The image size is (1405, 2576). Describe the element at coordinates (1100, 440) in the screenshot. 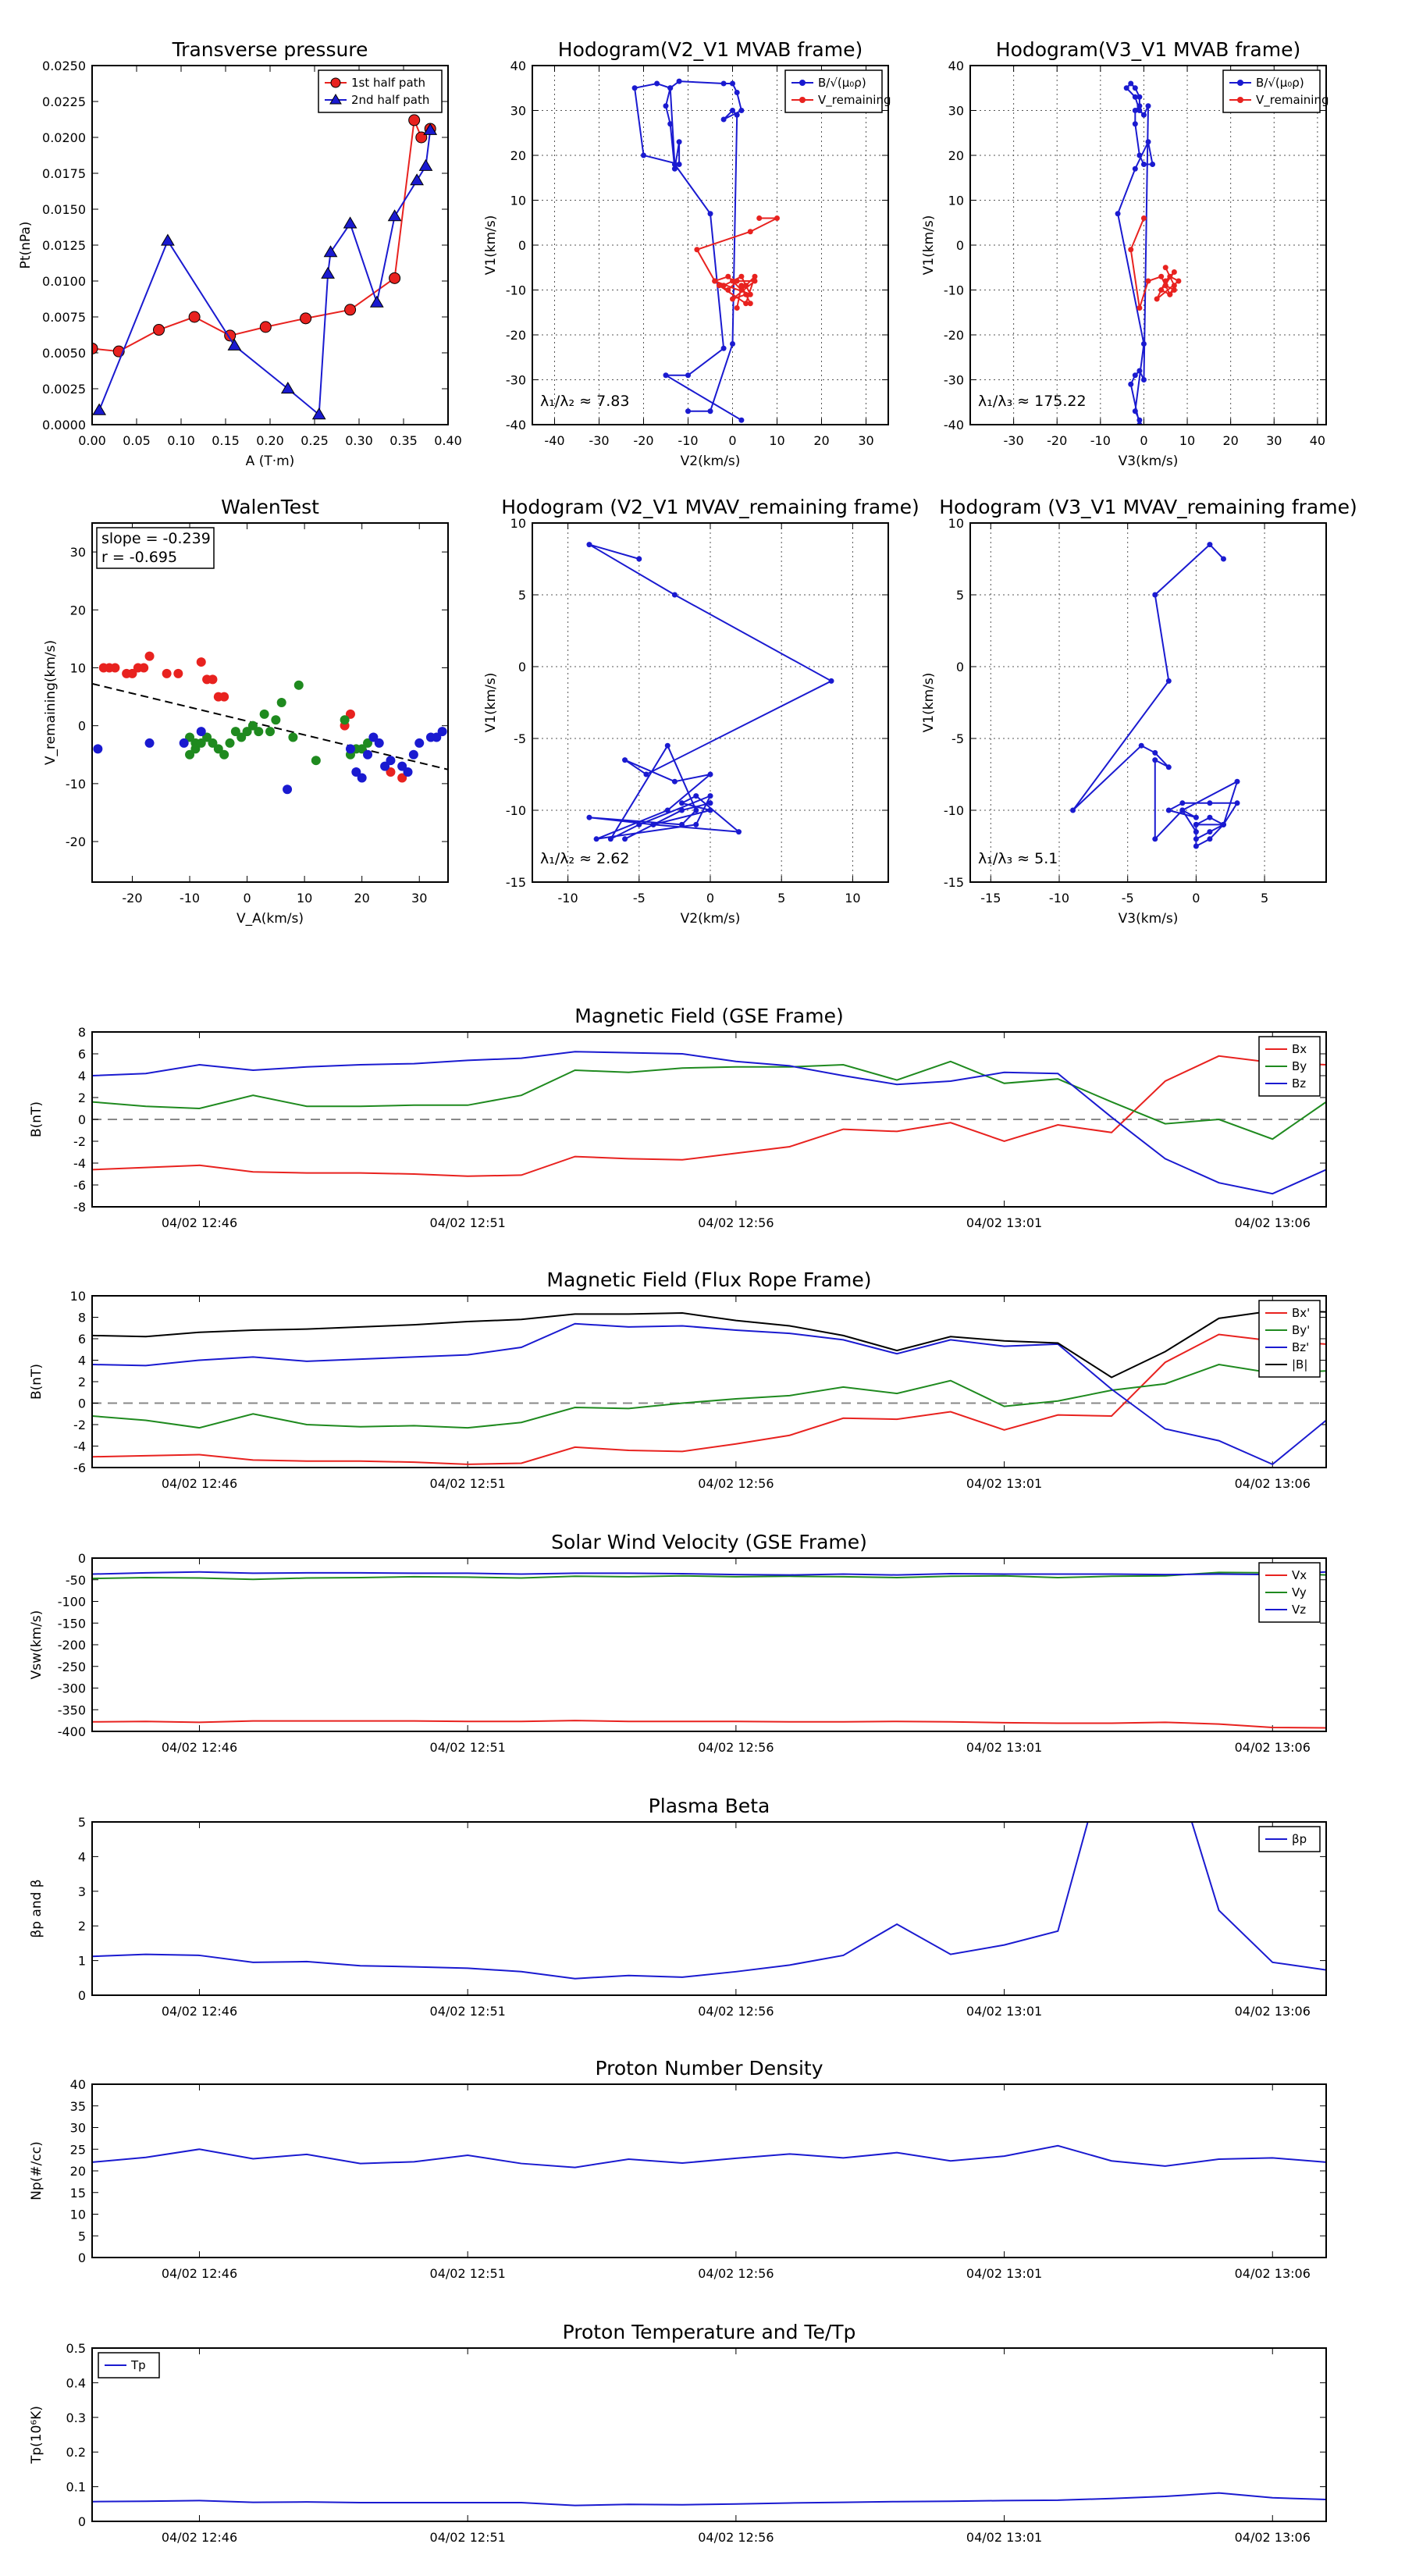

I see `x-tick-label: -10` at that location.